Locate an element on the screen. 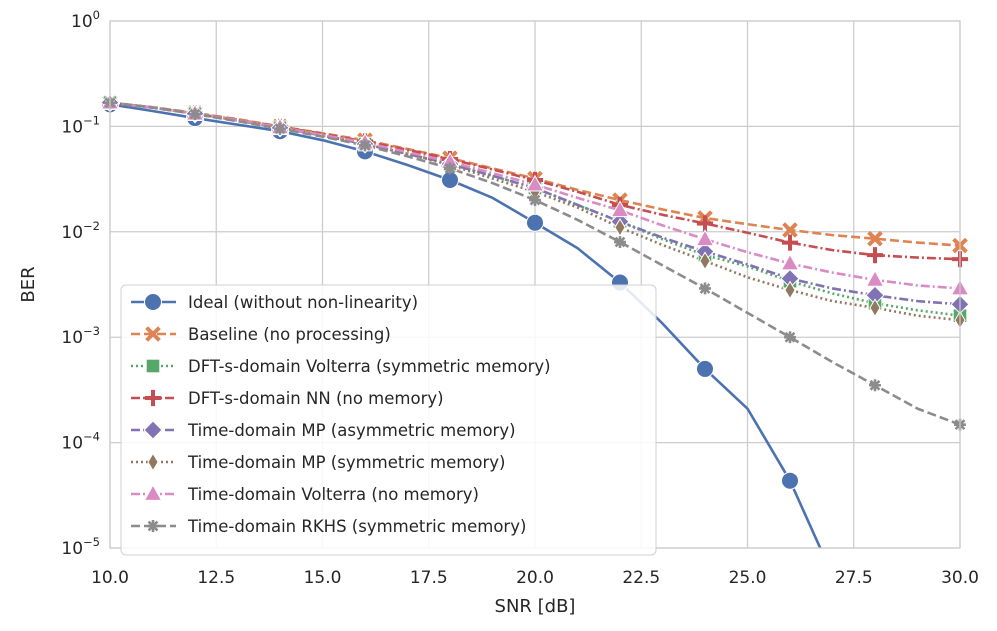 The image size is (997, 631). legend-label: Time-domain MP (asymmetric memory) is located at coordinates (351, 430).